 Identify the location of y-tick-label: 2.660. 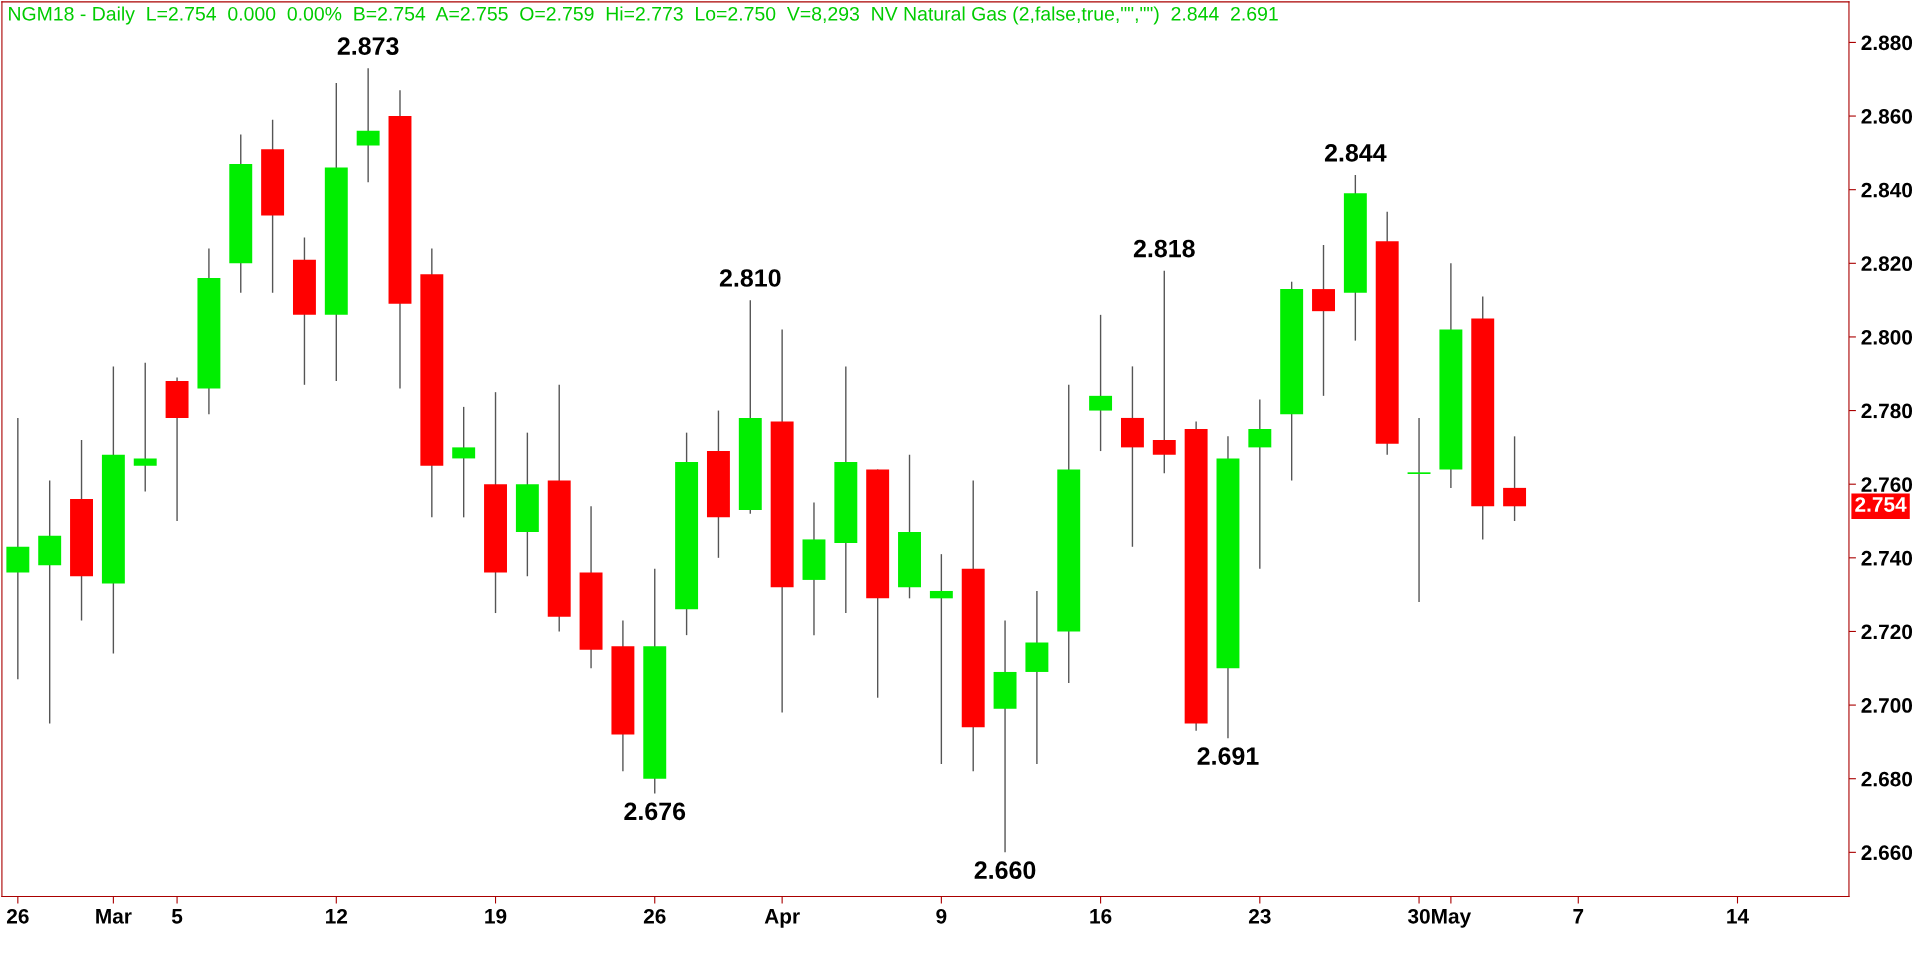
(1887, 853).